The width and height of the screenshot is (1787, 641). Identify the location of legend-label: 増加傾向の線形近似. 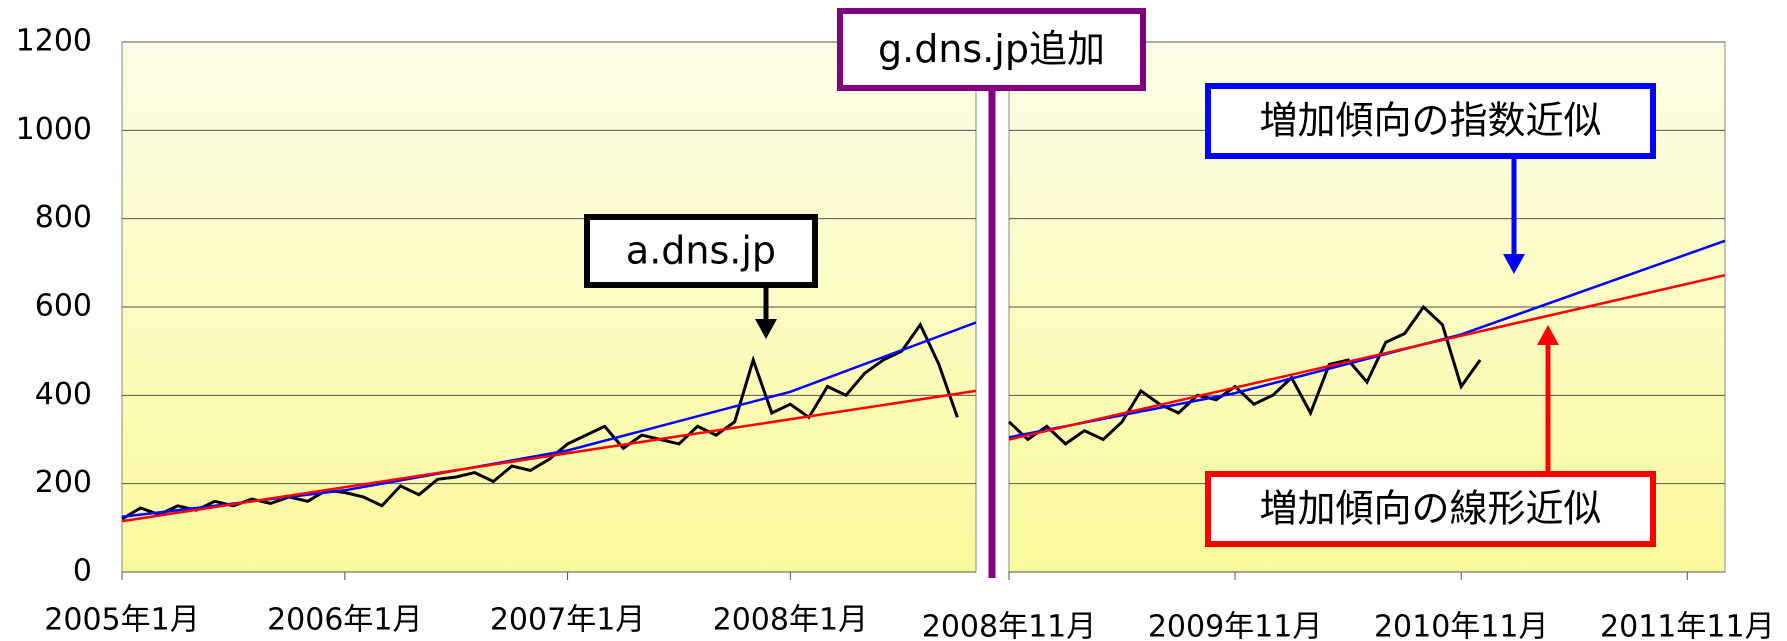
(1430, 509).